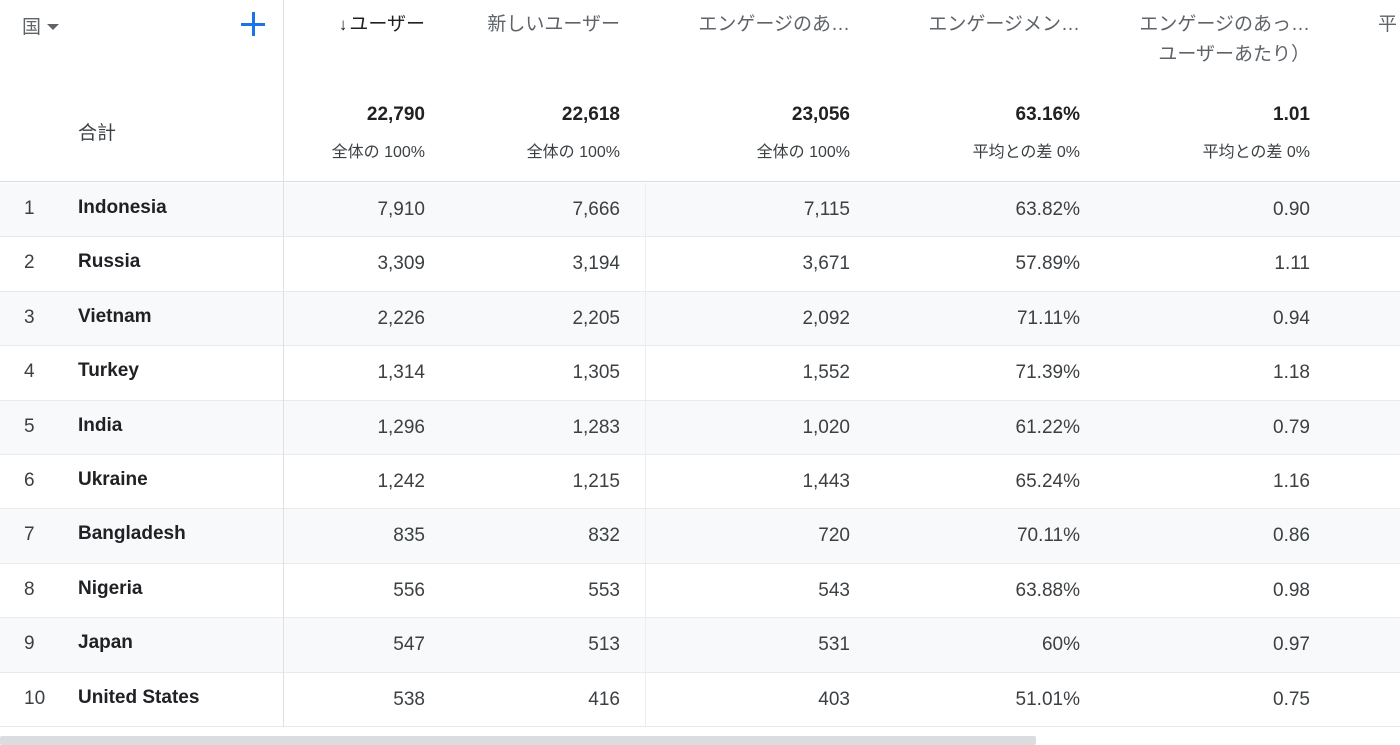 The image size is (1400, 745). What do you see at coordinates (29, 644) in the screenshot?
I see `row-index: 9` at bounding box center [29, 644].